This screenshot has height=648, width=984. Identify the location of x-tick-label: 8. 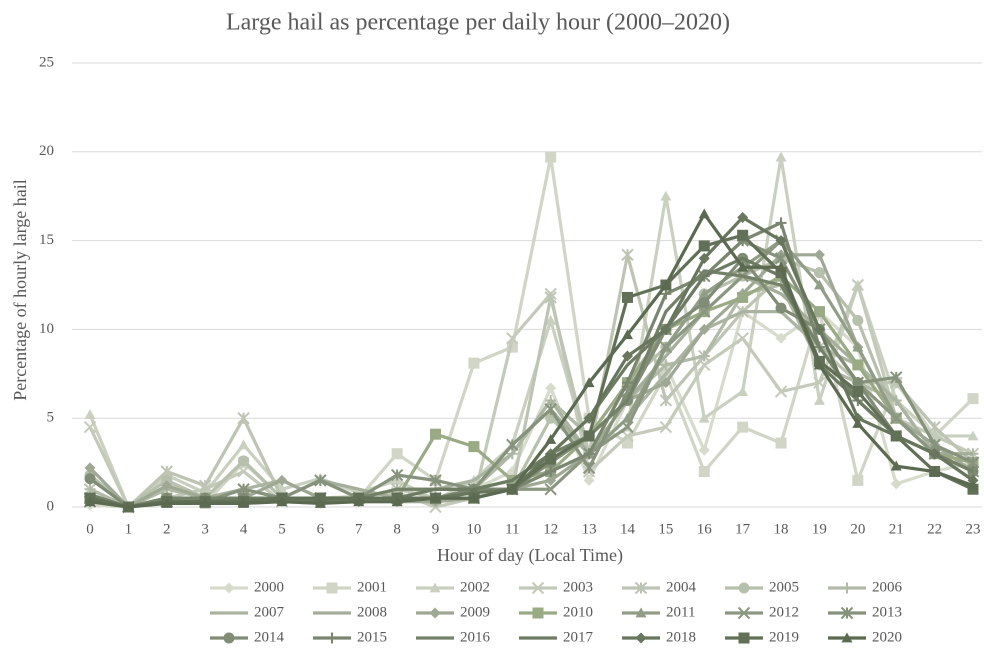
(397, 529).